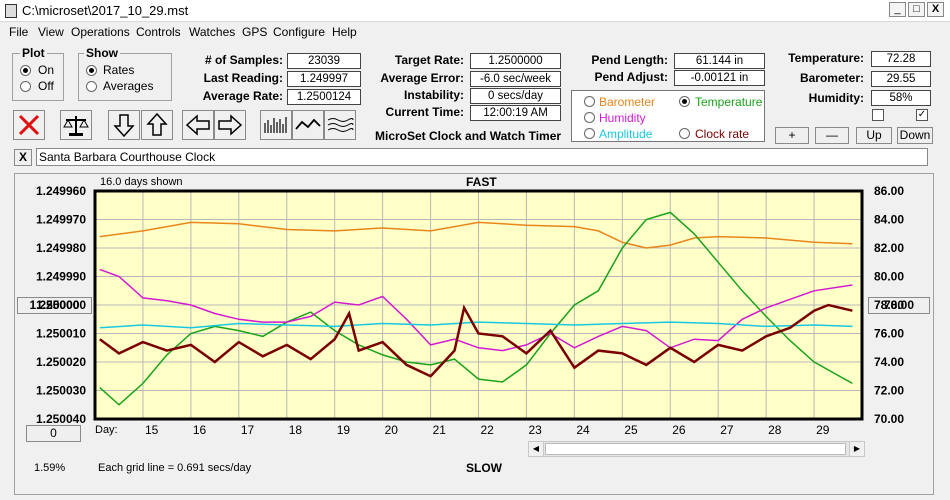 The image size is (950, 500). I want to click on samples-label: # of Samples:, so click(243, 60).